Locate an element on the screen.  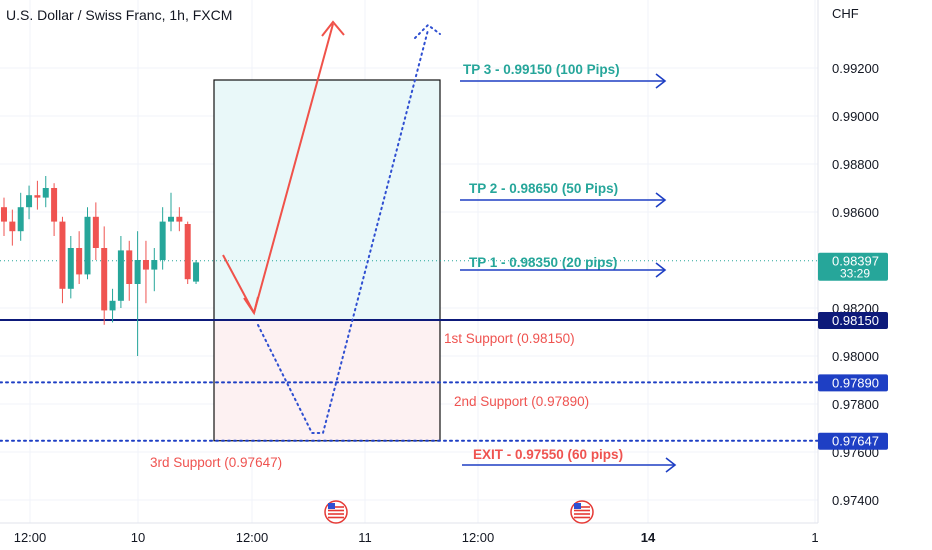
x-tick-label: 10 is located at coordinates (138, 537).